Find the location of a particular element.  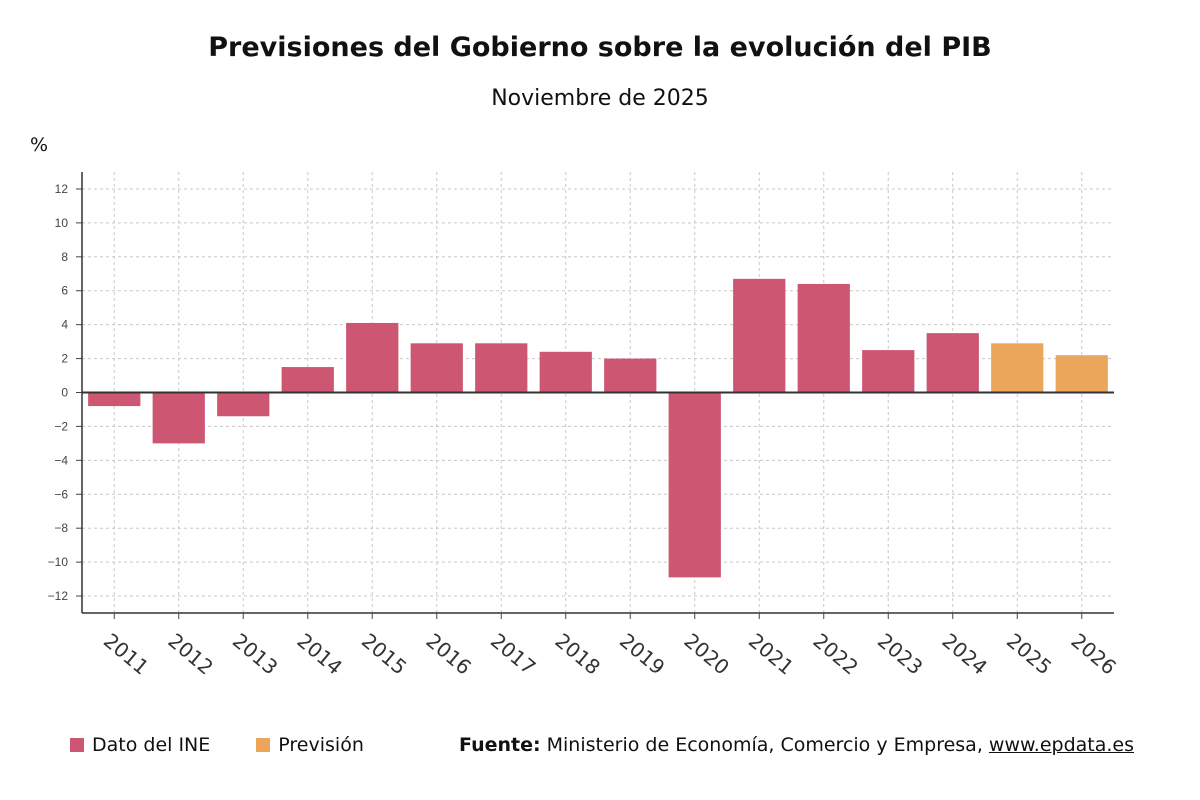

x-tick-label-2017: 2017 is located at coordinates (513, 653).